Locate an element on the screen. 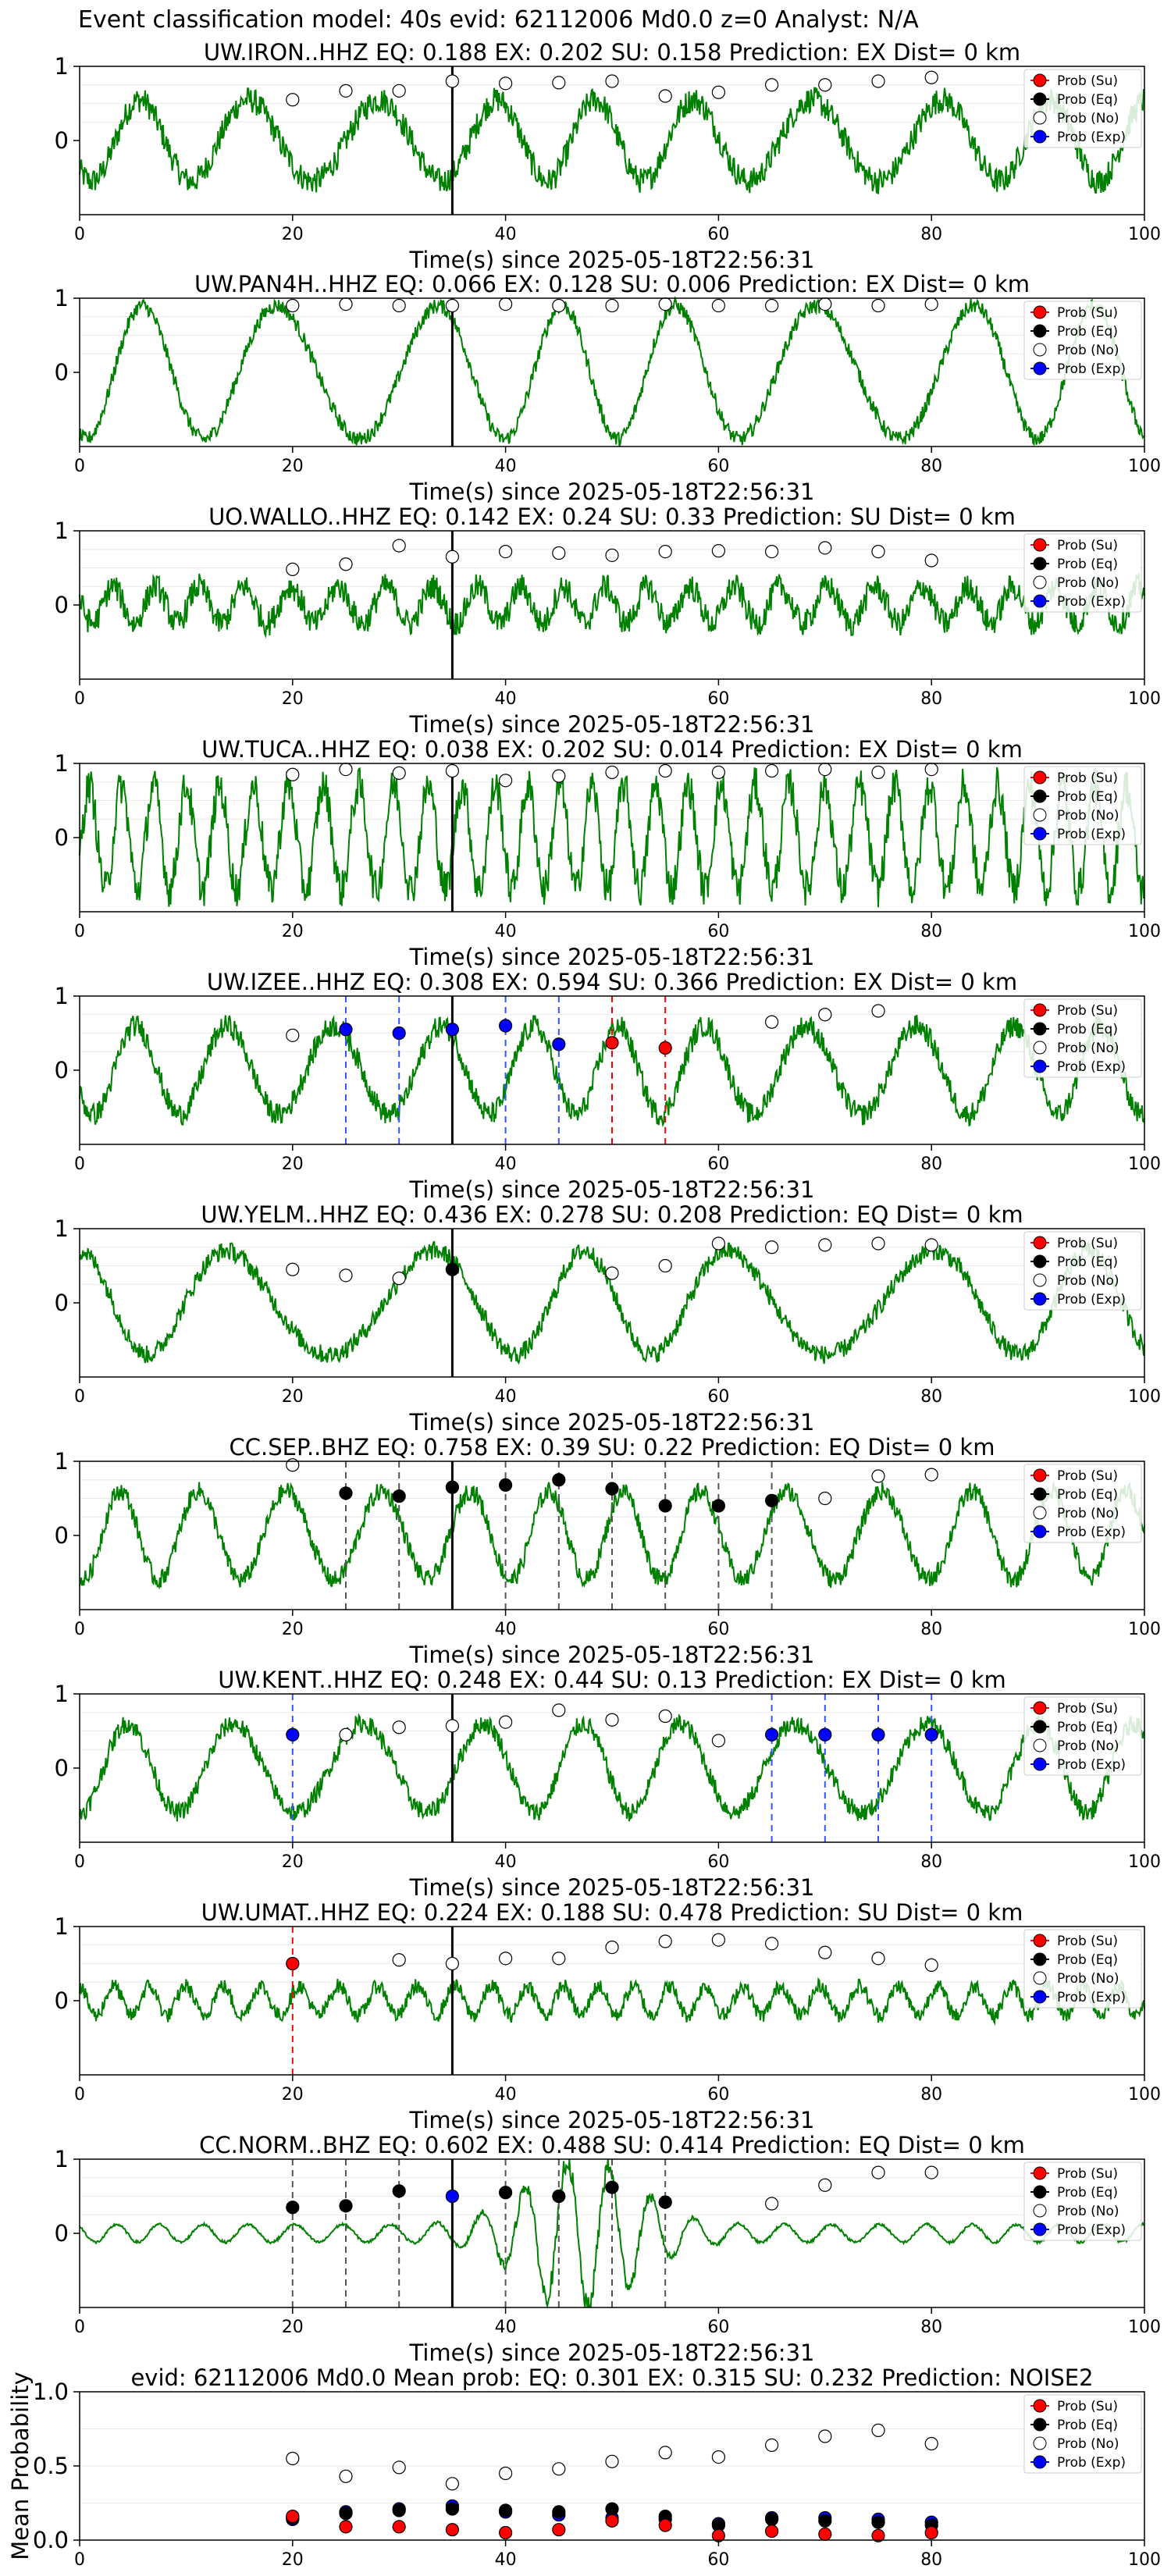 This screenshot has height=2576, width=1171. axes-frame is located at coordinates (612, 1303).